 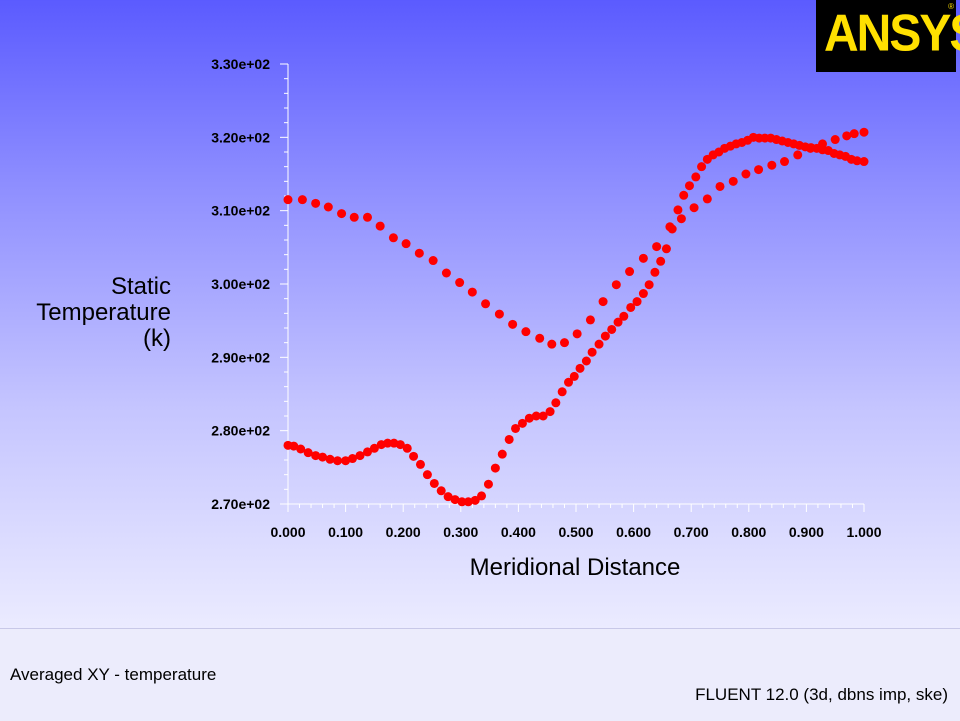 What do you see at coordinates (888, 36) in the screenshot?
I see `ansys-logo: ANSYS ®` at bounding box center [888, 36].